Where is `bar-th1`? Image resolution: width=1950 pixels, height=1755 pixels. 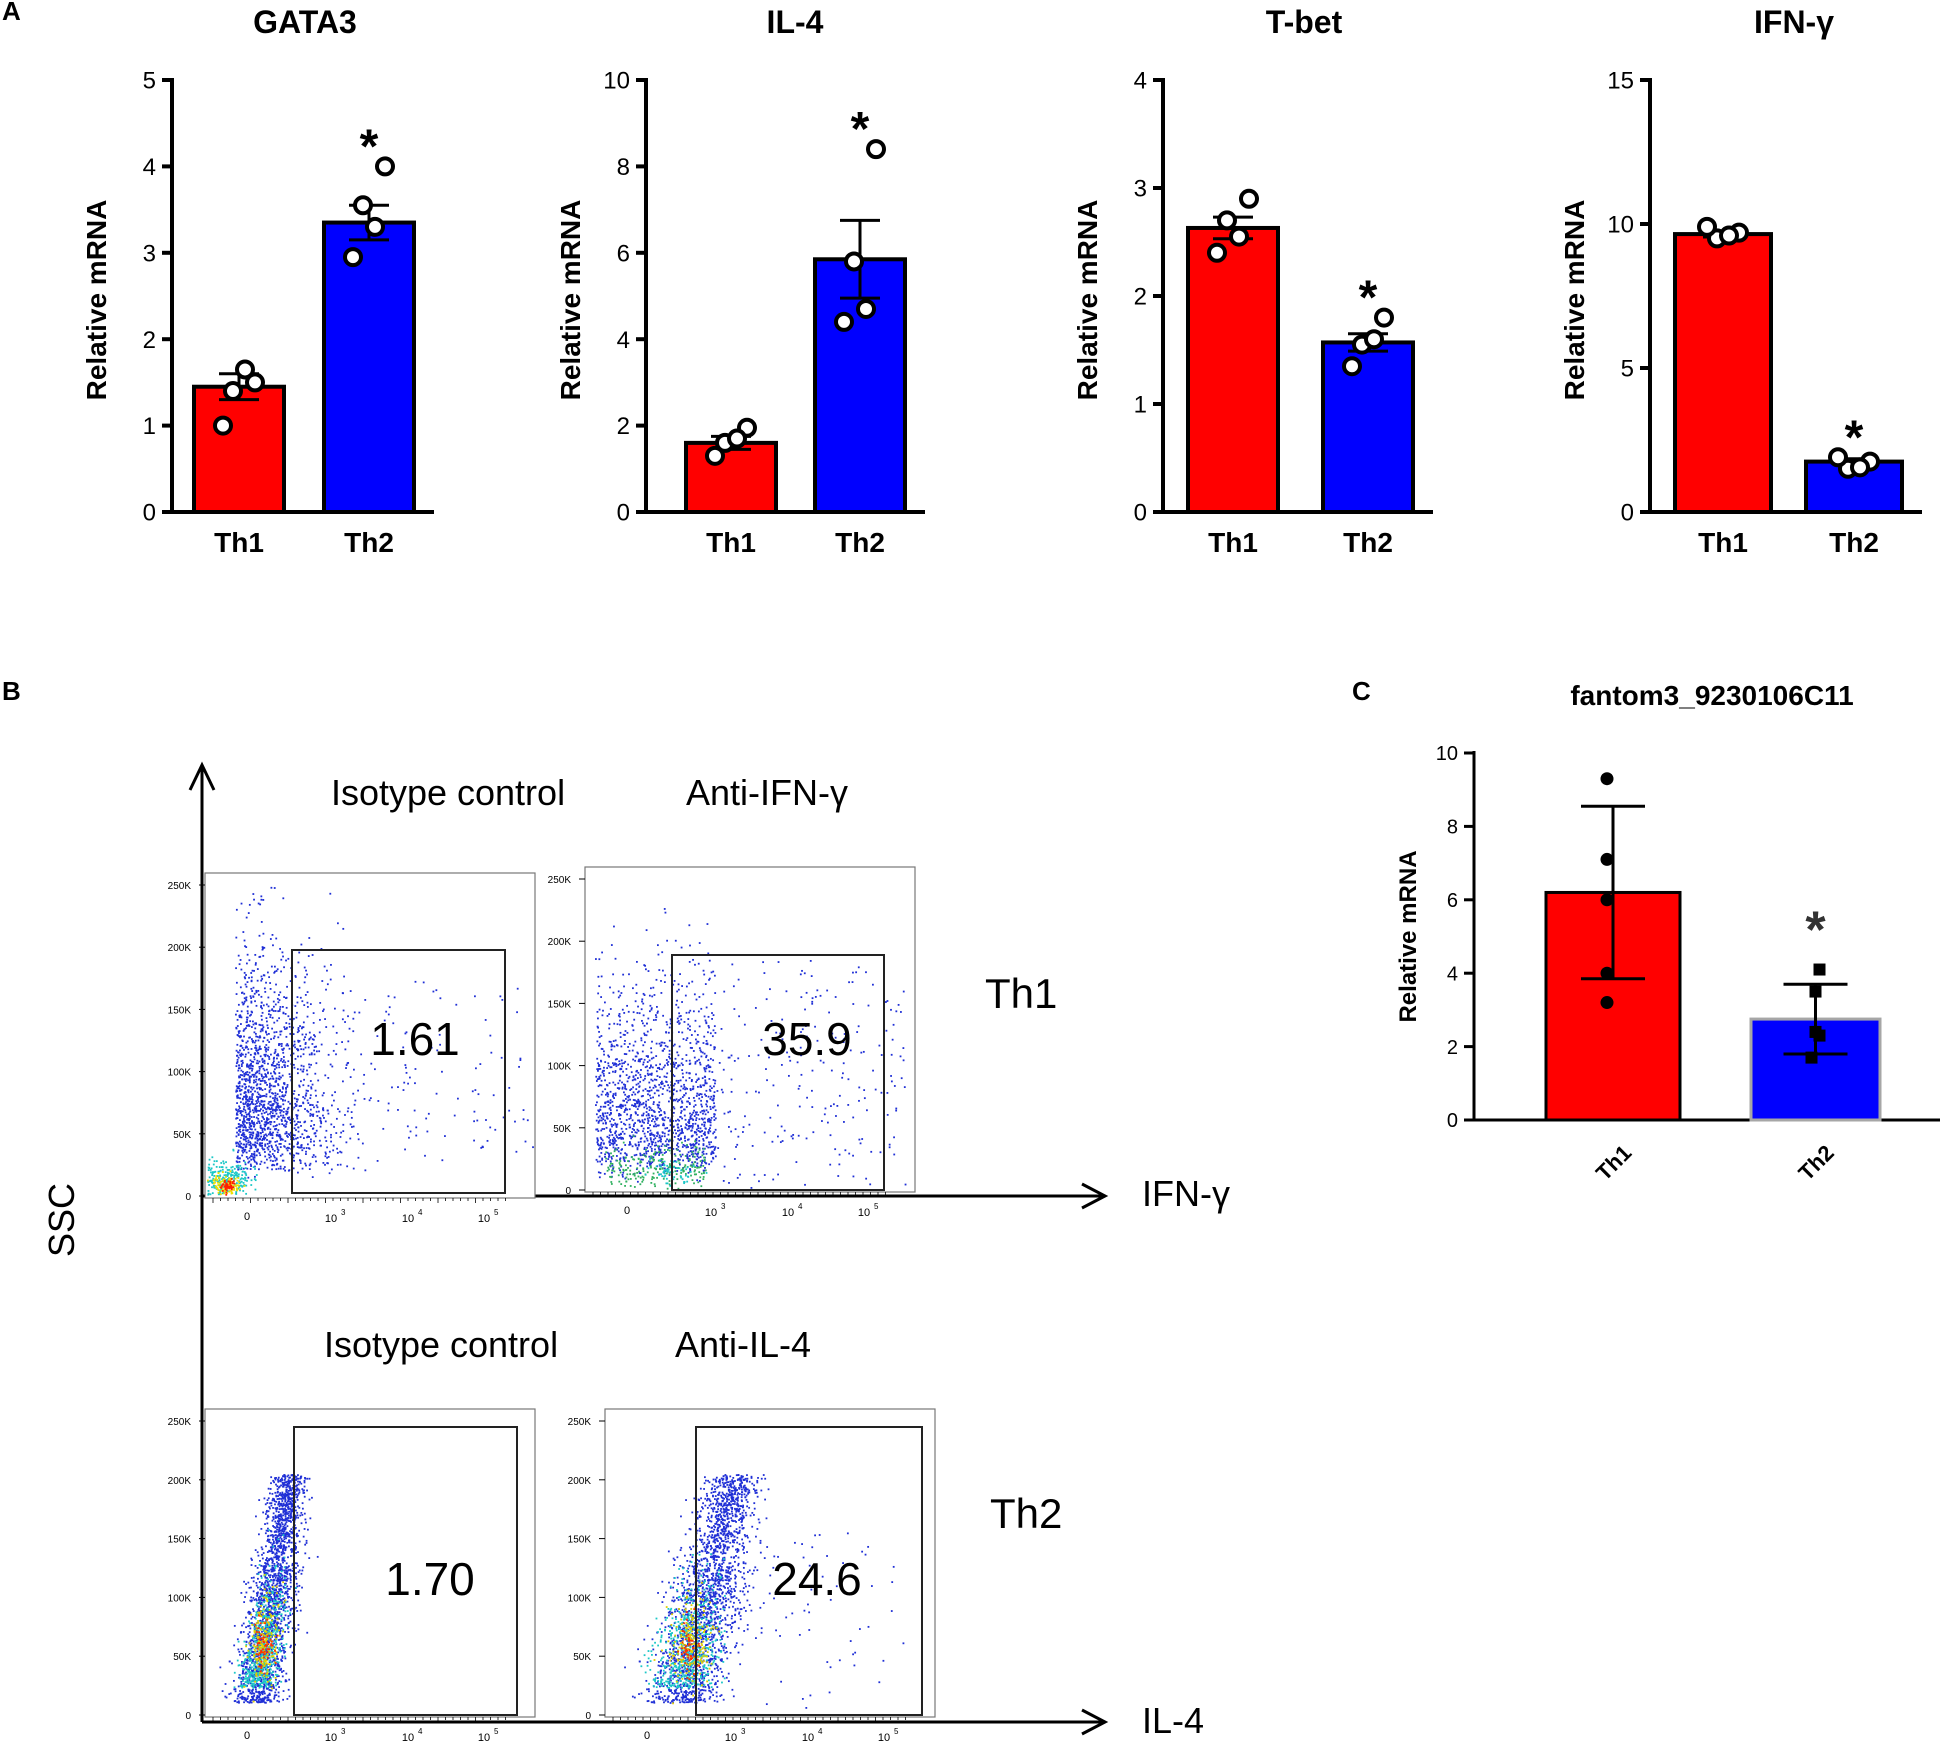
bar-th1 is located at coordinates (239, 449).